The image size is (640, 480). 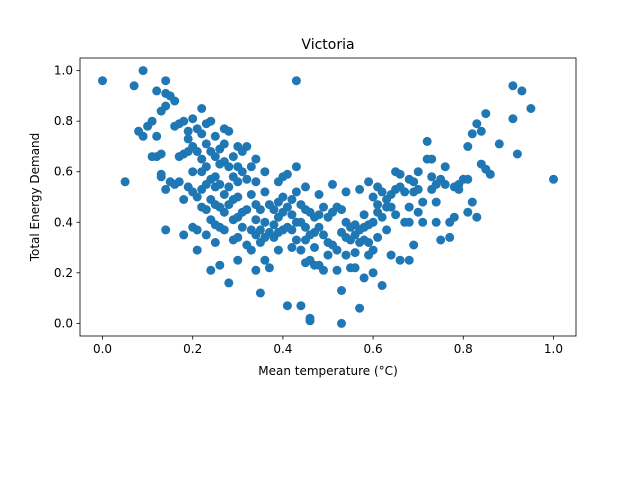 I want to click on x-tick-label: 0.8, so click(x=463, y=349).